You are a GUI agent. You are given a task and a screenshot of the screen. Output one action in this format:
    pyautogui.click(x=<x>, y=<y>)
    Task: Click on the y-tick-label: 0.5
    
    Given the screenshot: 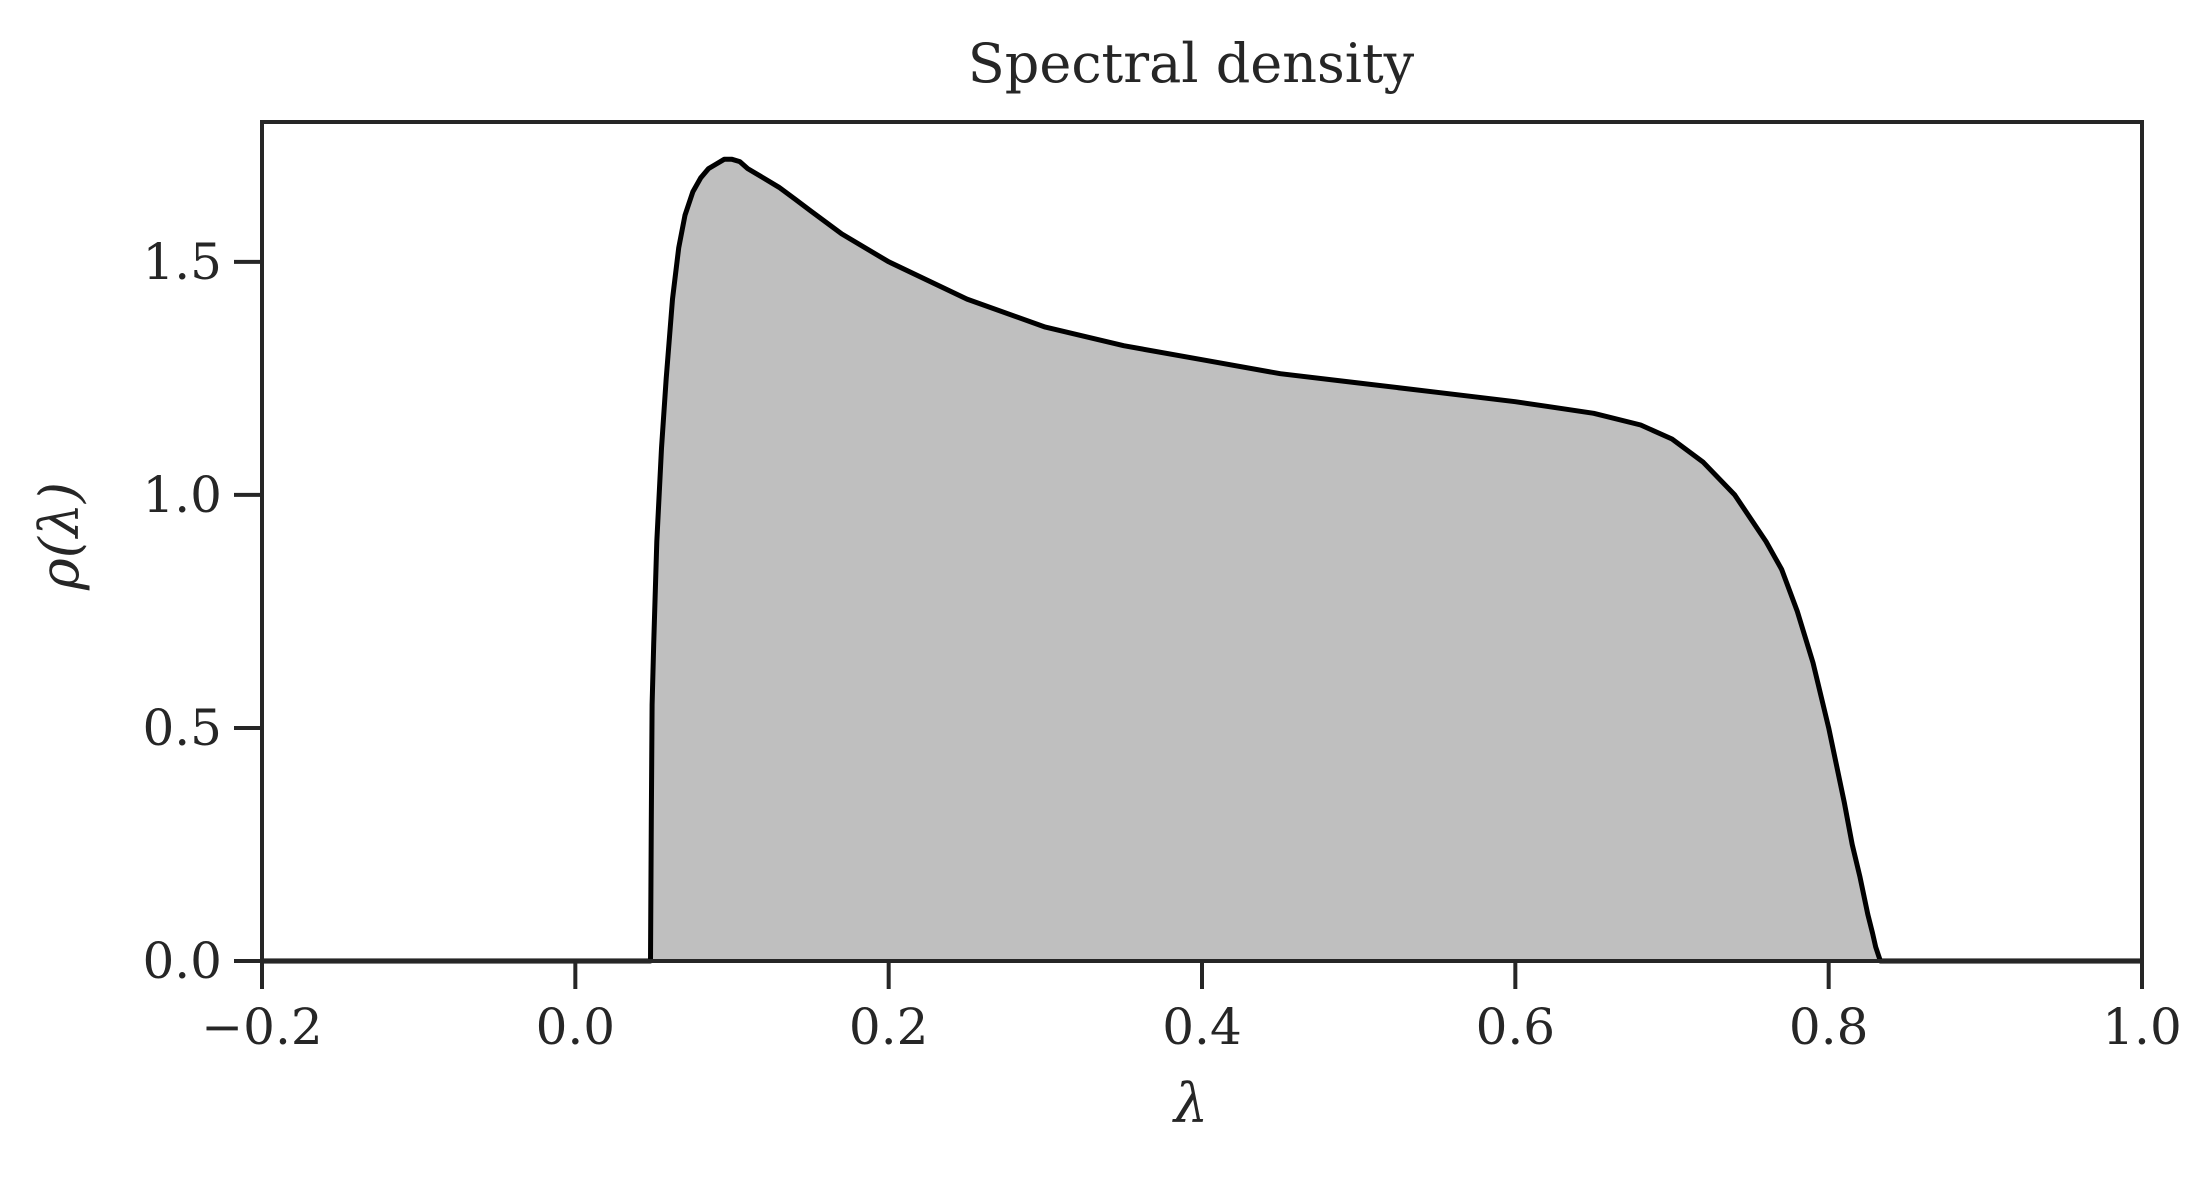 What is the action you would take?
    pyautogui.click(x=182, y=728)
    